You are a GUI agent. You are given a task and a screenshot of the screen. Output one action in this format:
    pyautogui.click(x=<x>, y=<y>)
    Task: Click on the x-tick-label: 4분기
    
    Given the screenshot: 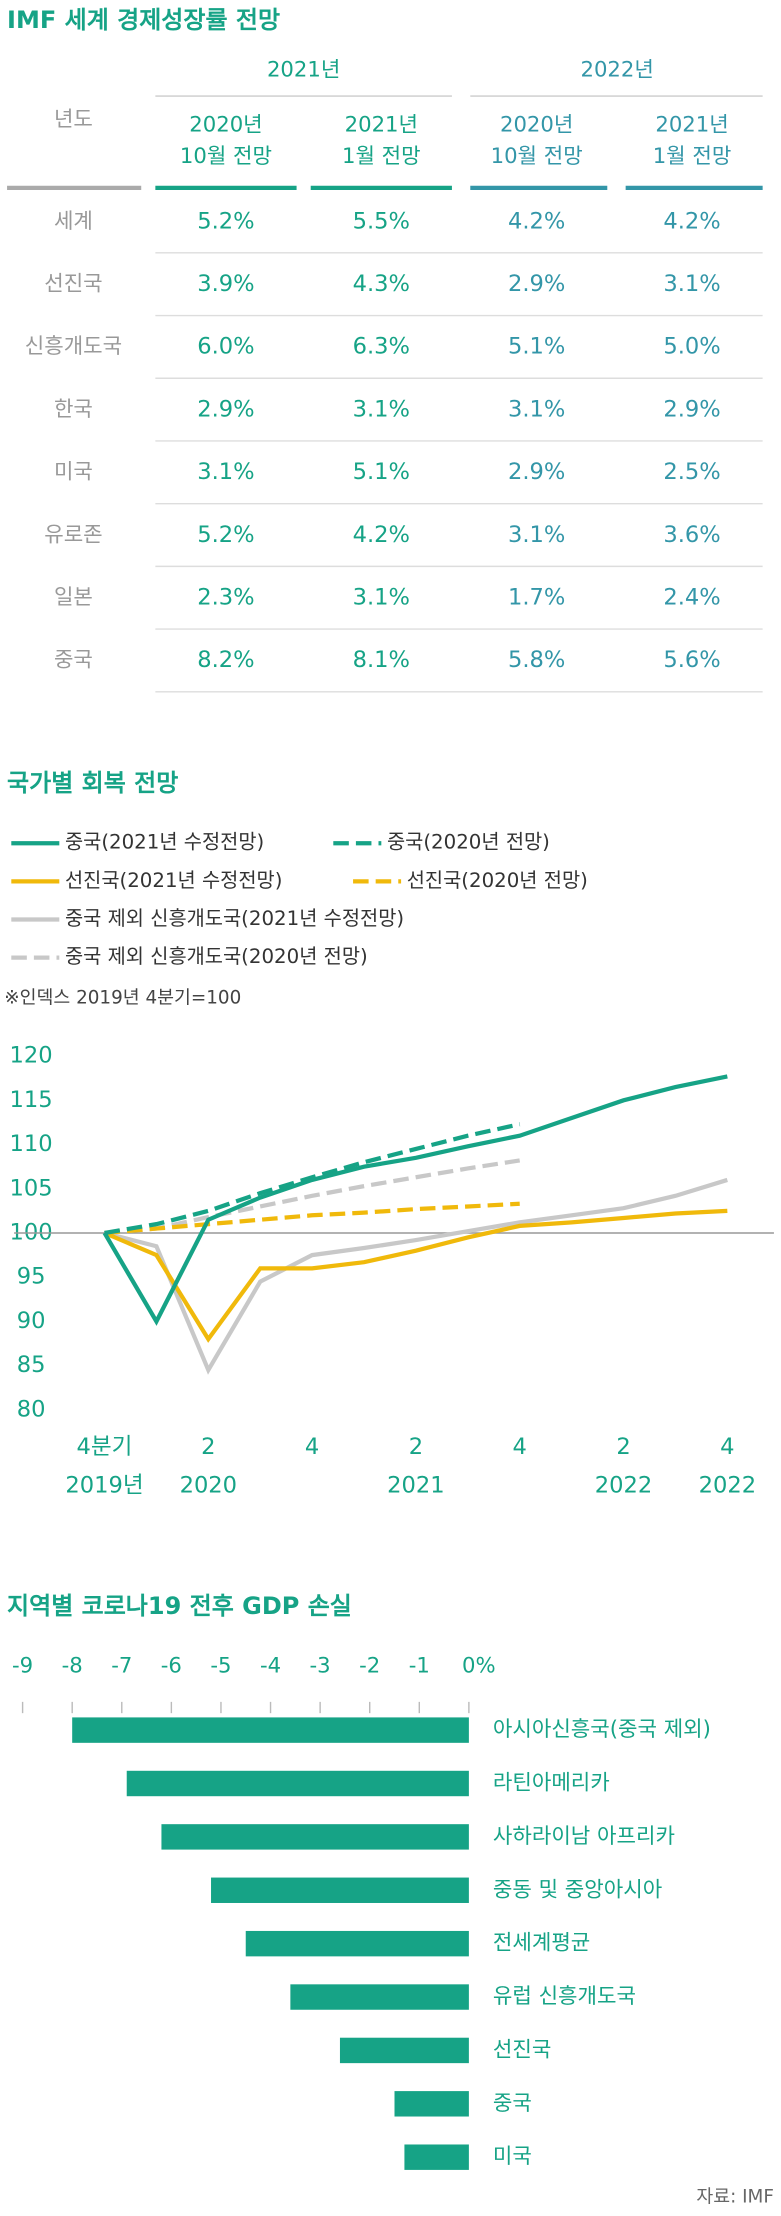 What is the action you would take?
    pyautogui.click(x=105, y=1447)
    